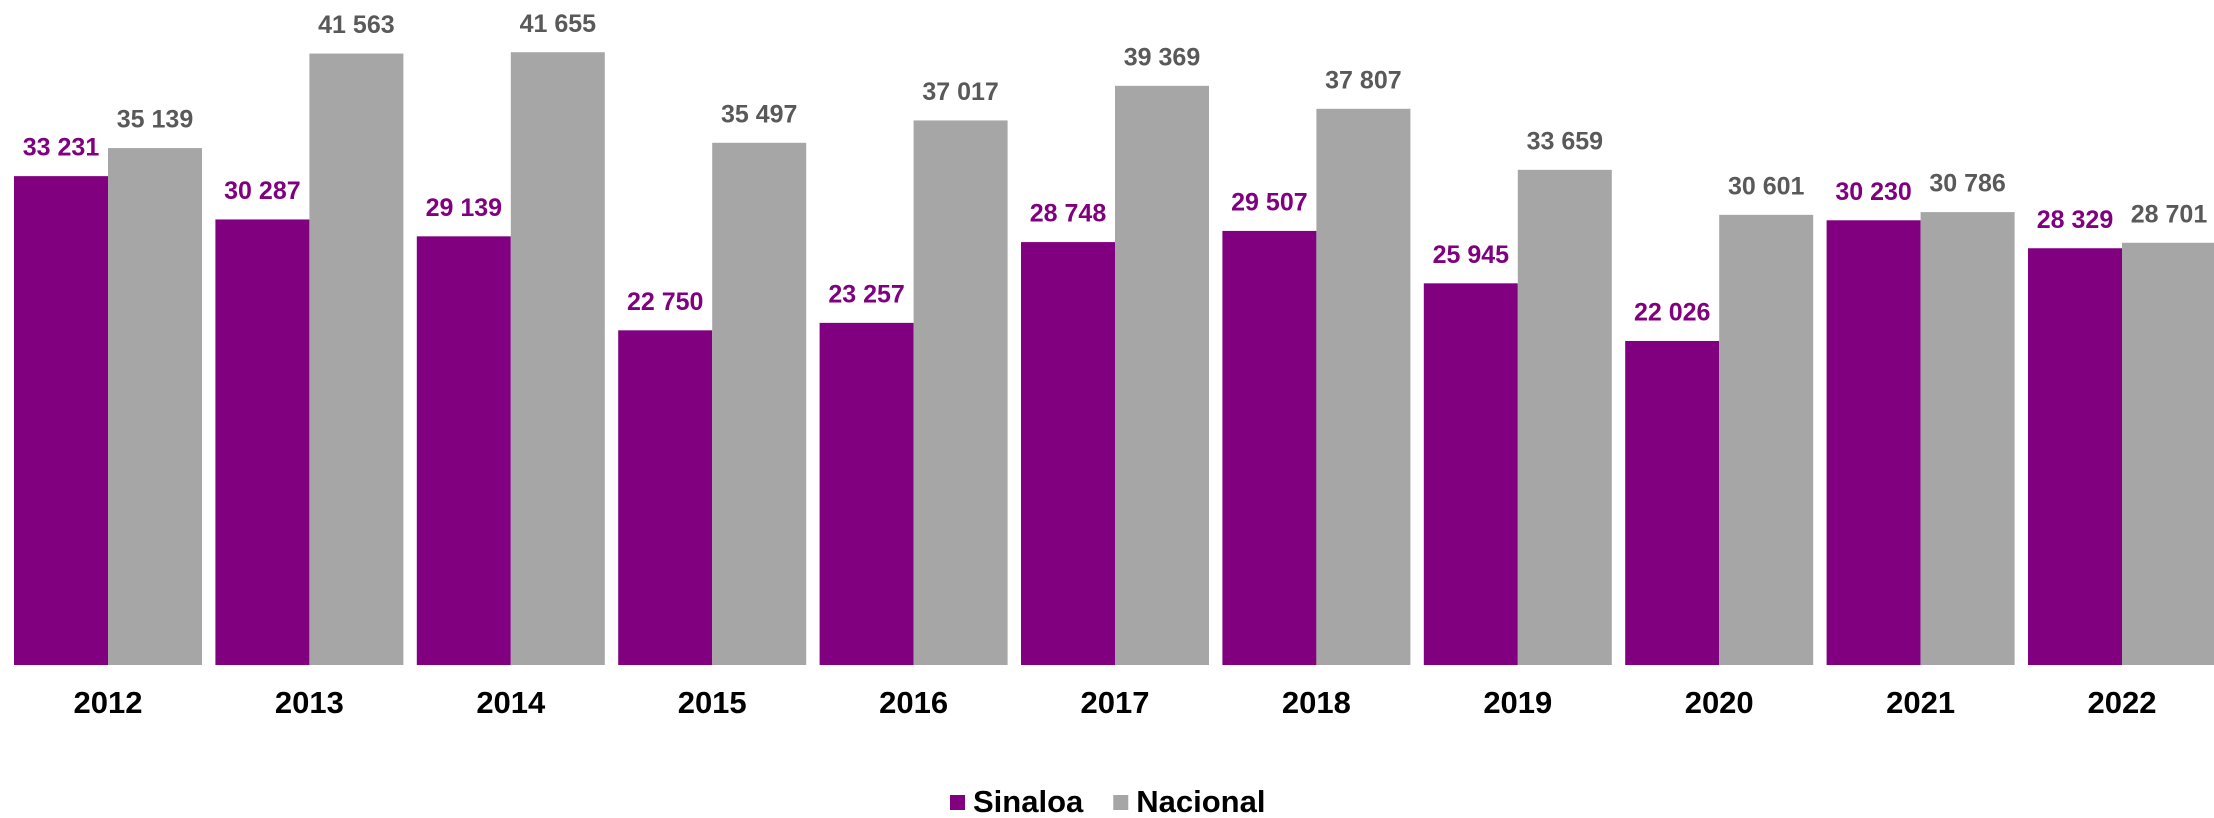  I want to click on x-tick-label: 2015, so click(712, 702).